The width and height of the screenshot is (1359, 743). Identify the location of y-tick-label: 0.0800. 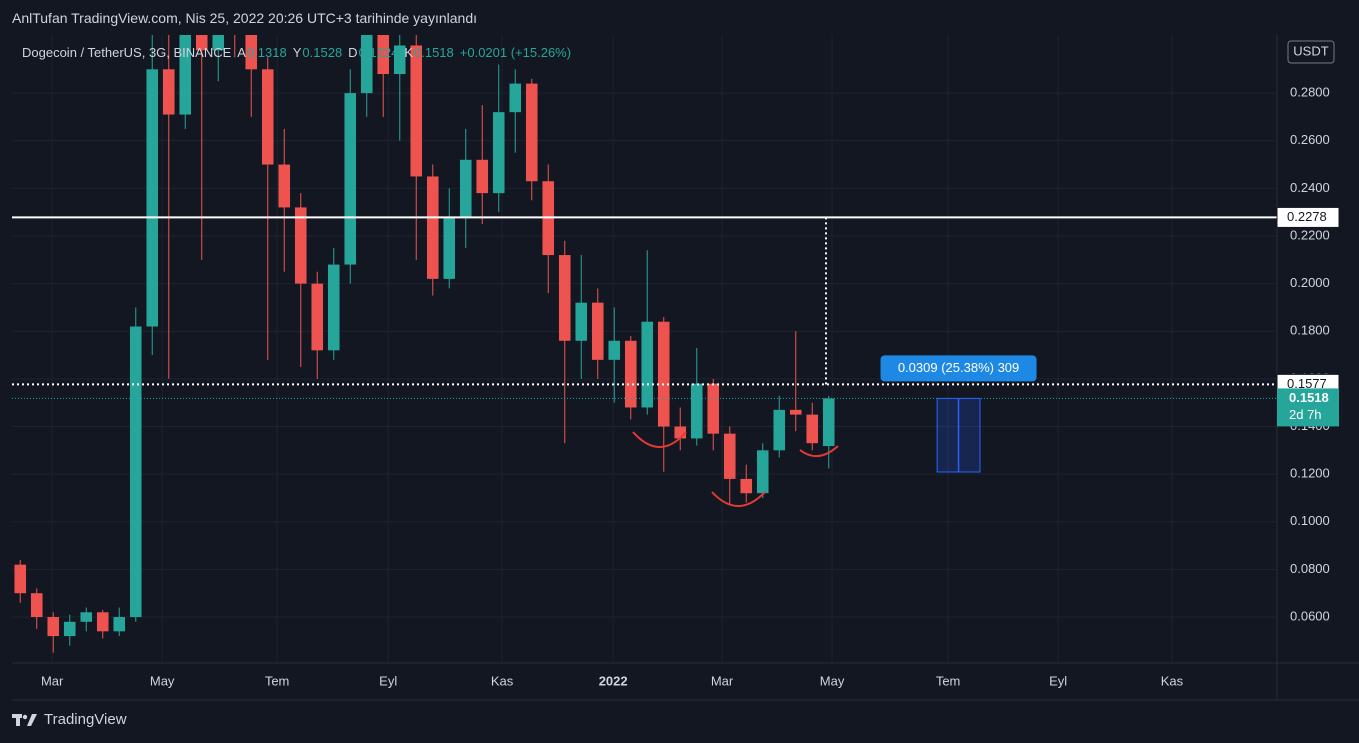
(1310, 568).